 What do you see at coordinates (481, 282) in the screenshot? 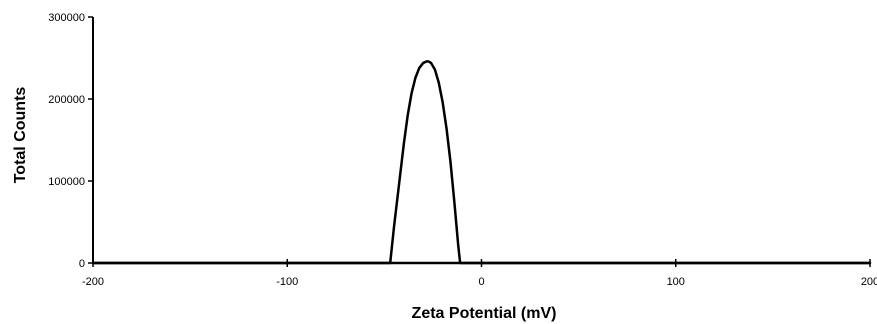
I see `x-tick-label: 0` at bounding box center [481, 282].